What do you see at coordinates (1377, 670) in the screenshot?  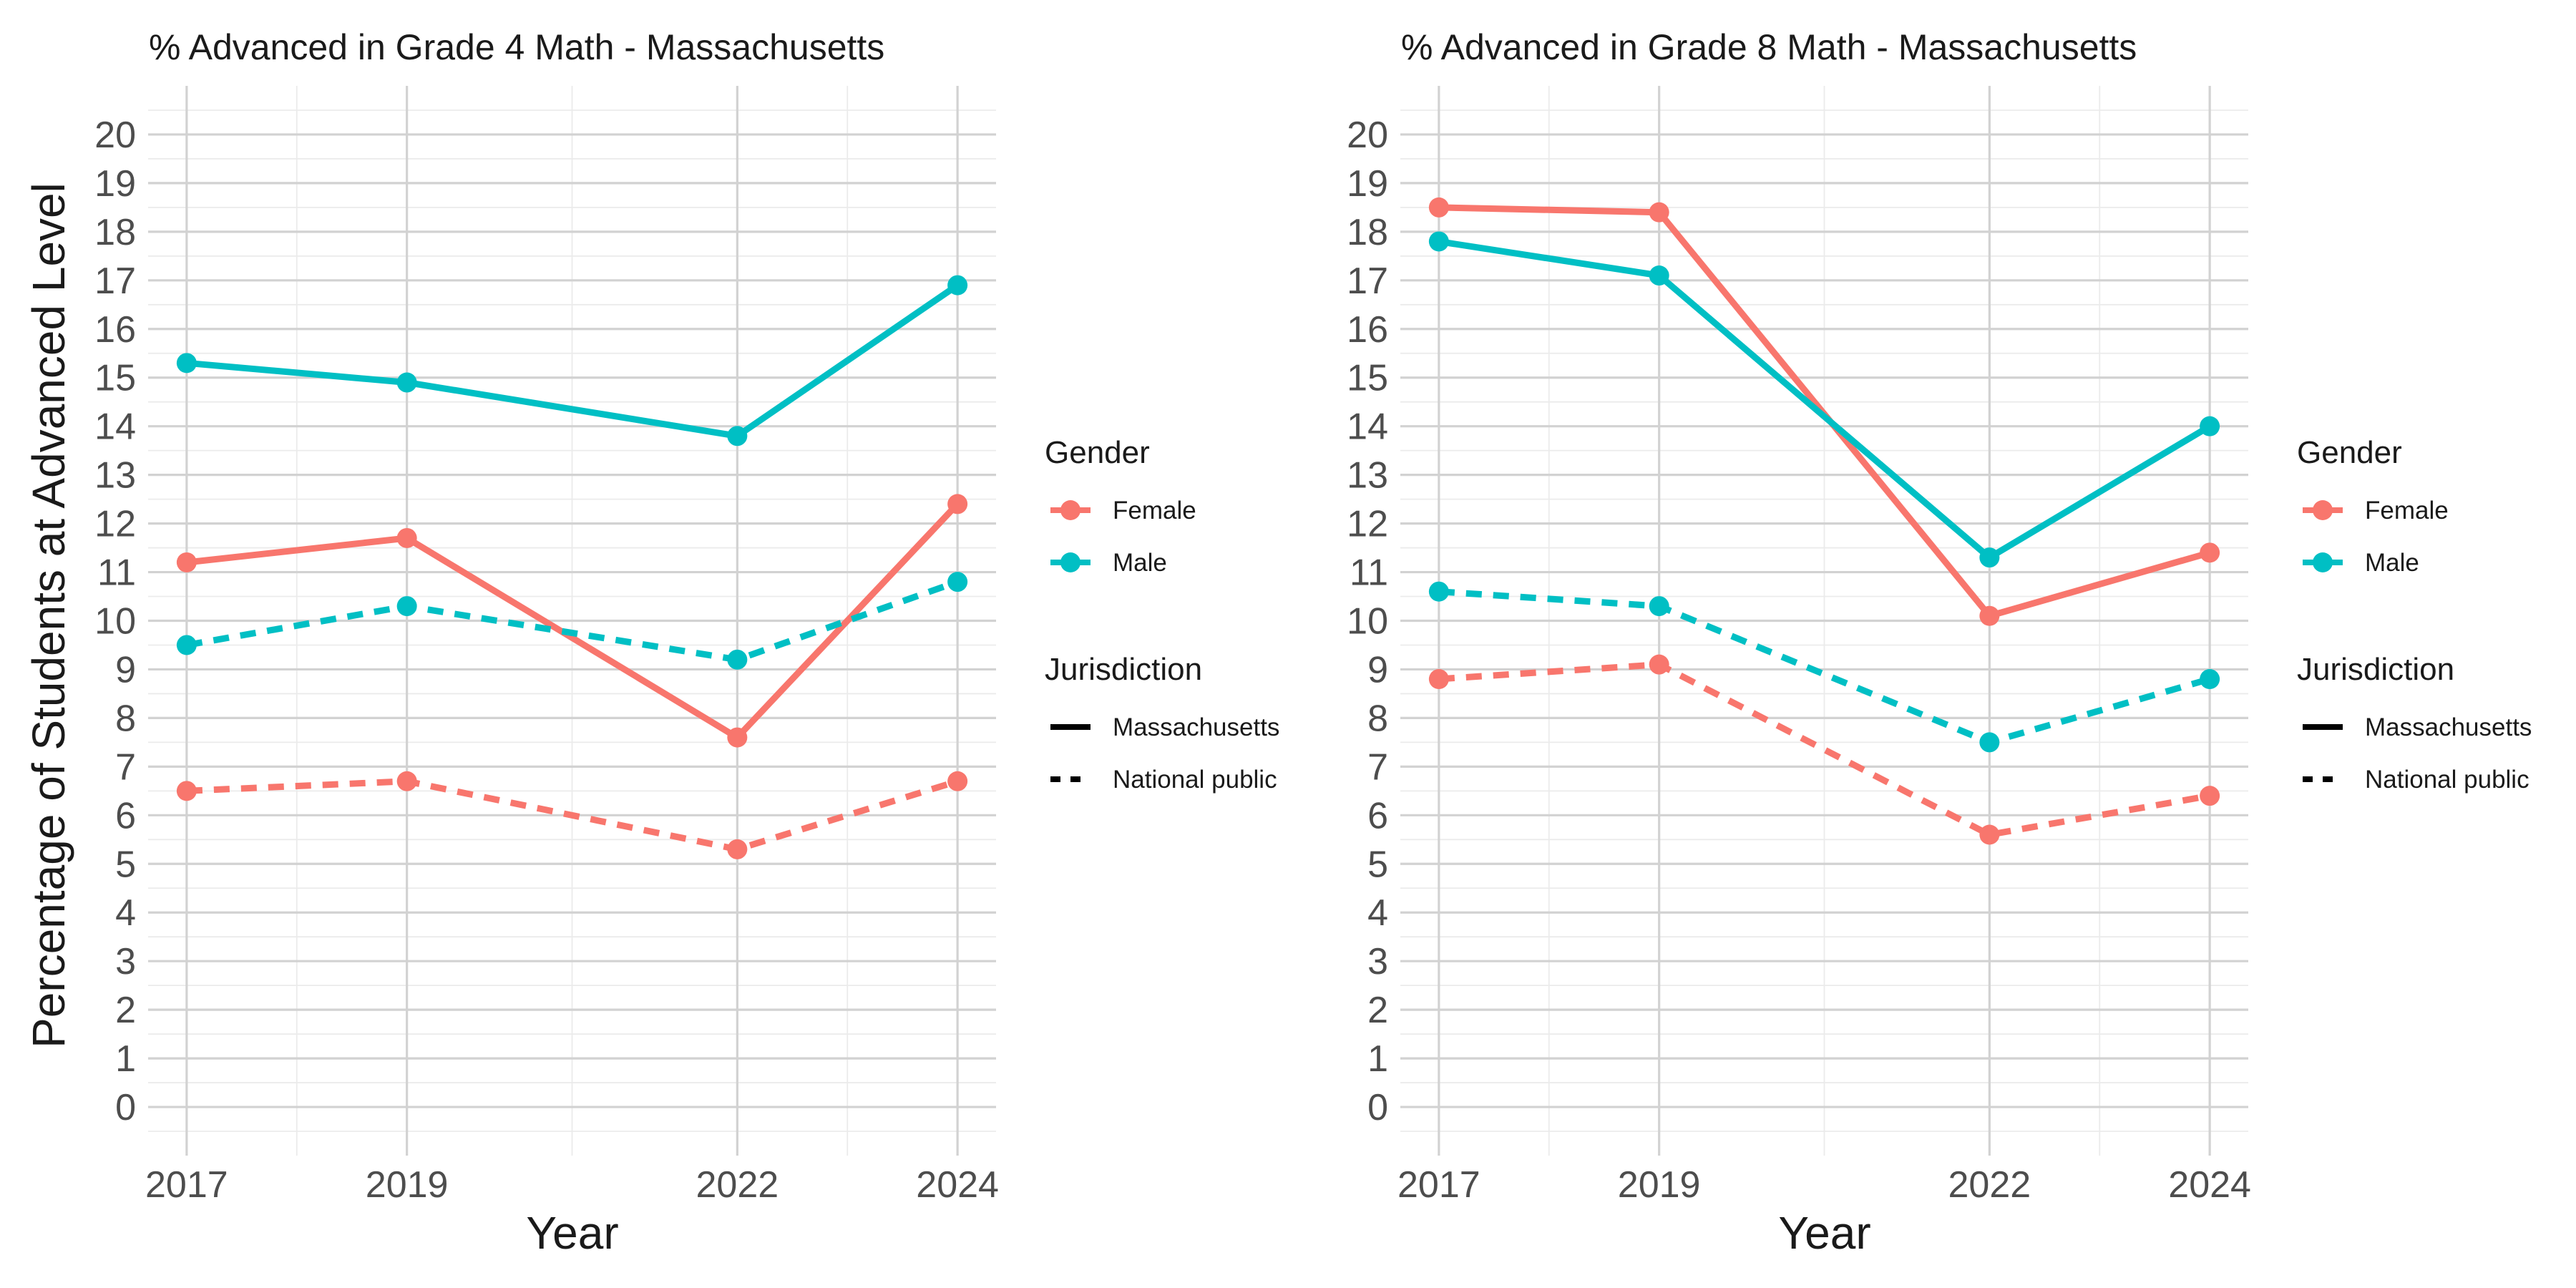 I see `y-tick-label: 9` at bounding box center [1377, 670].